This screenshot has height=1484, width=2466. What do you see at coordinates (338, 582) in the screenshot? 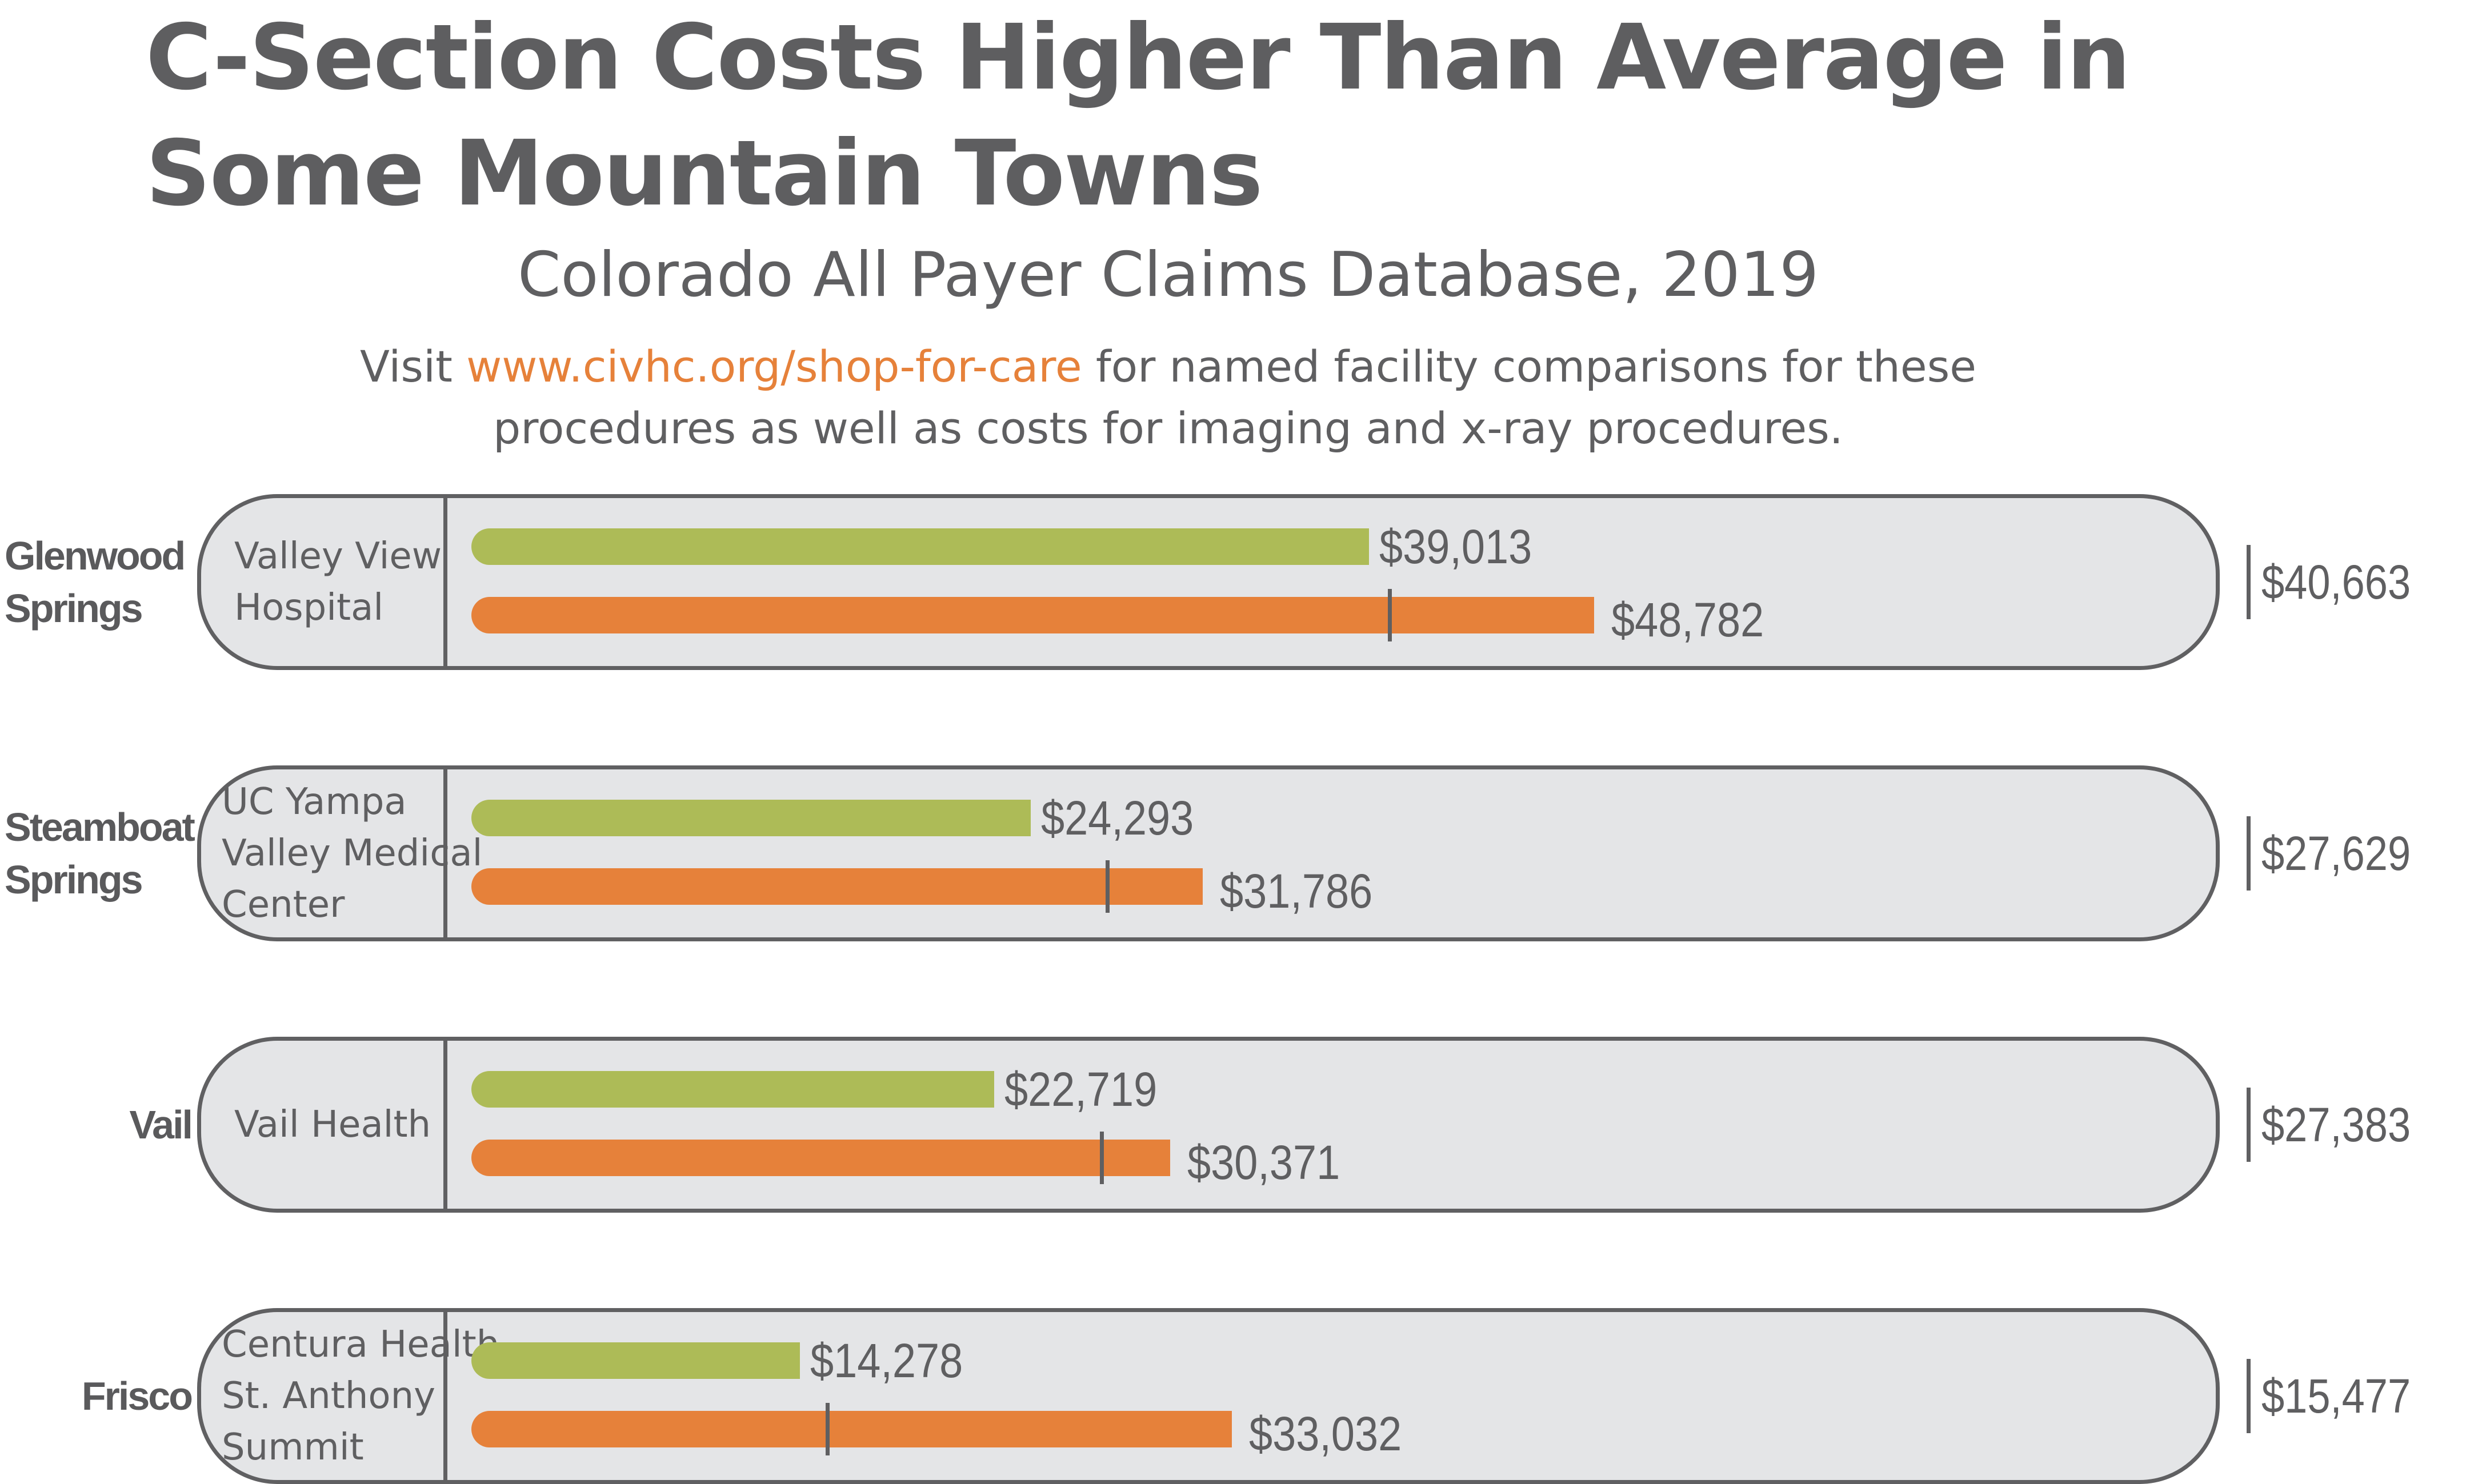
I see `facility-name: Valley View Hospital` at bounding box center [338, 582].